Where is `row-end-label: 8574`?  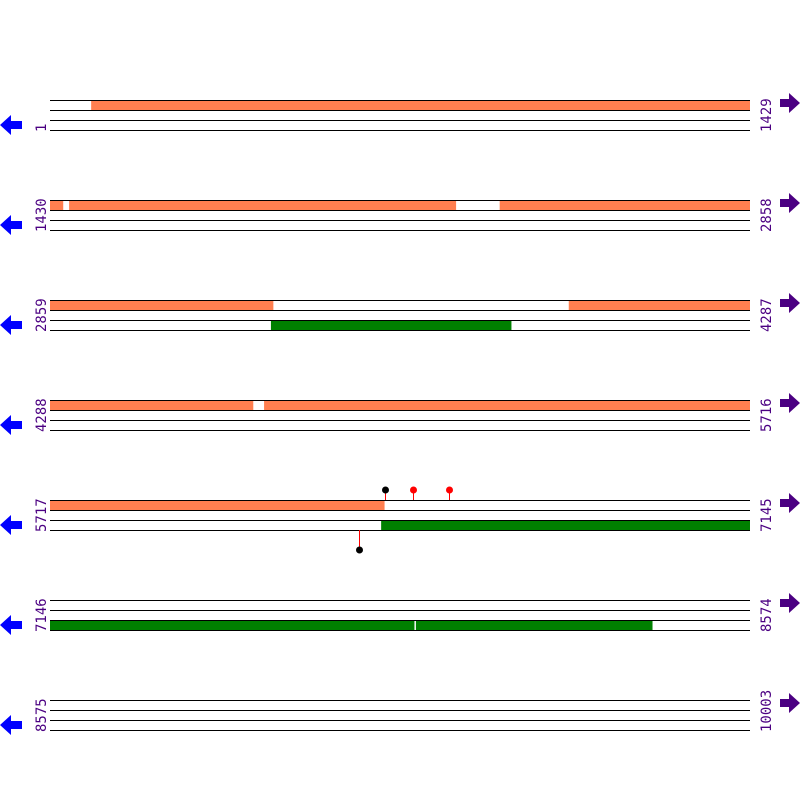
row-end-label: 8574 is located at coordinates (767, 615).